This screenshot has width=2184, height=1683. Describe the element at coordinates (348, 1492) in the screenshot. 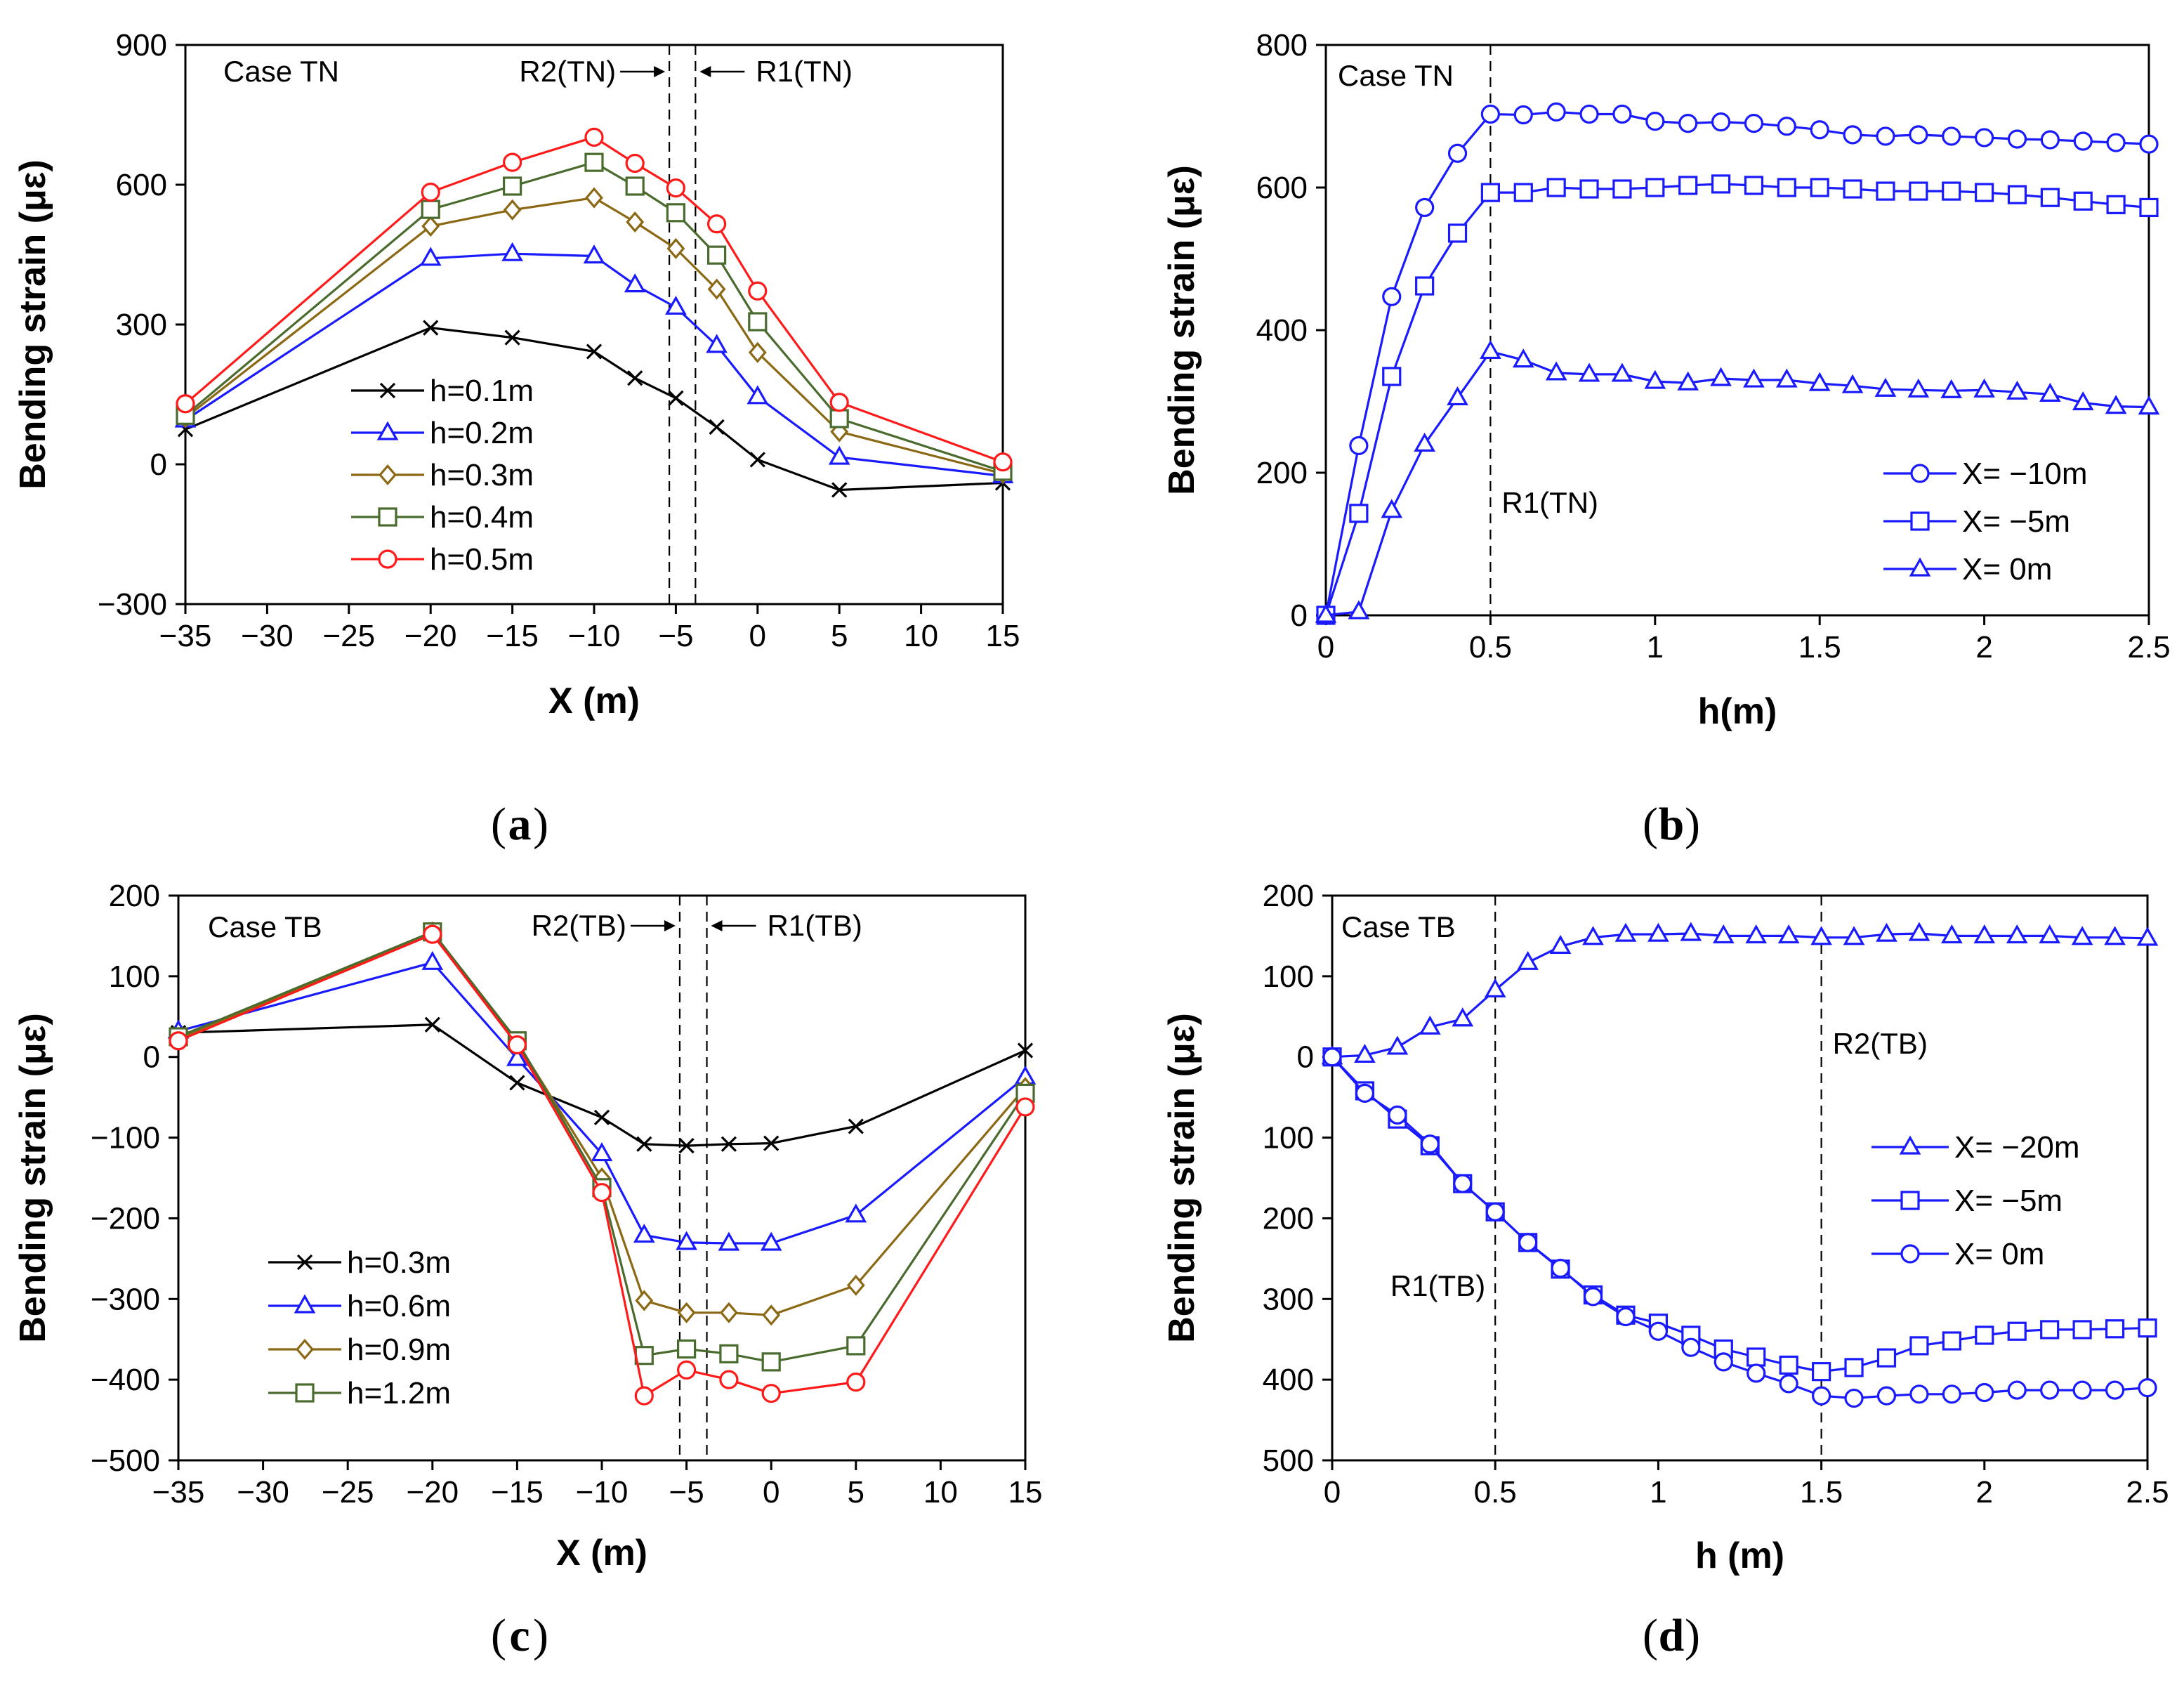

I see `x-tick-label: −25` at that location.